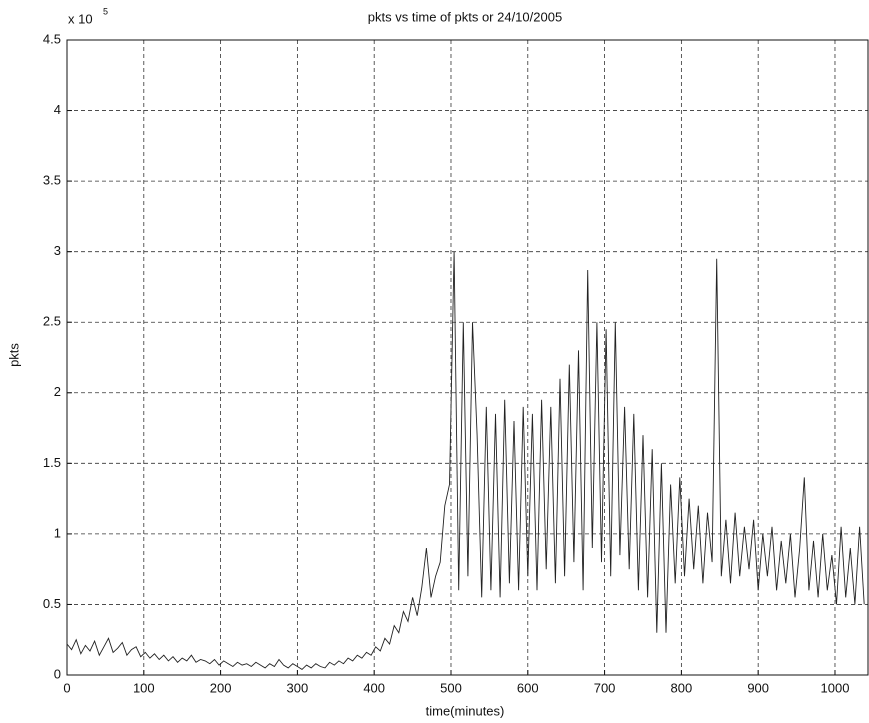 This screenshot has width=869, height=723. What do you see at coordinates (57, 109) in the screenshot?
I see `y-tick-label: 4` at bounding box center [57, 109].